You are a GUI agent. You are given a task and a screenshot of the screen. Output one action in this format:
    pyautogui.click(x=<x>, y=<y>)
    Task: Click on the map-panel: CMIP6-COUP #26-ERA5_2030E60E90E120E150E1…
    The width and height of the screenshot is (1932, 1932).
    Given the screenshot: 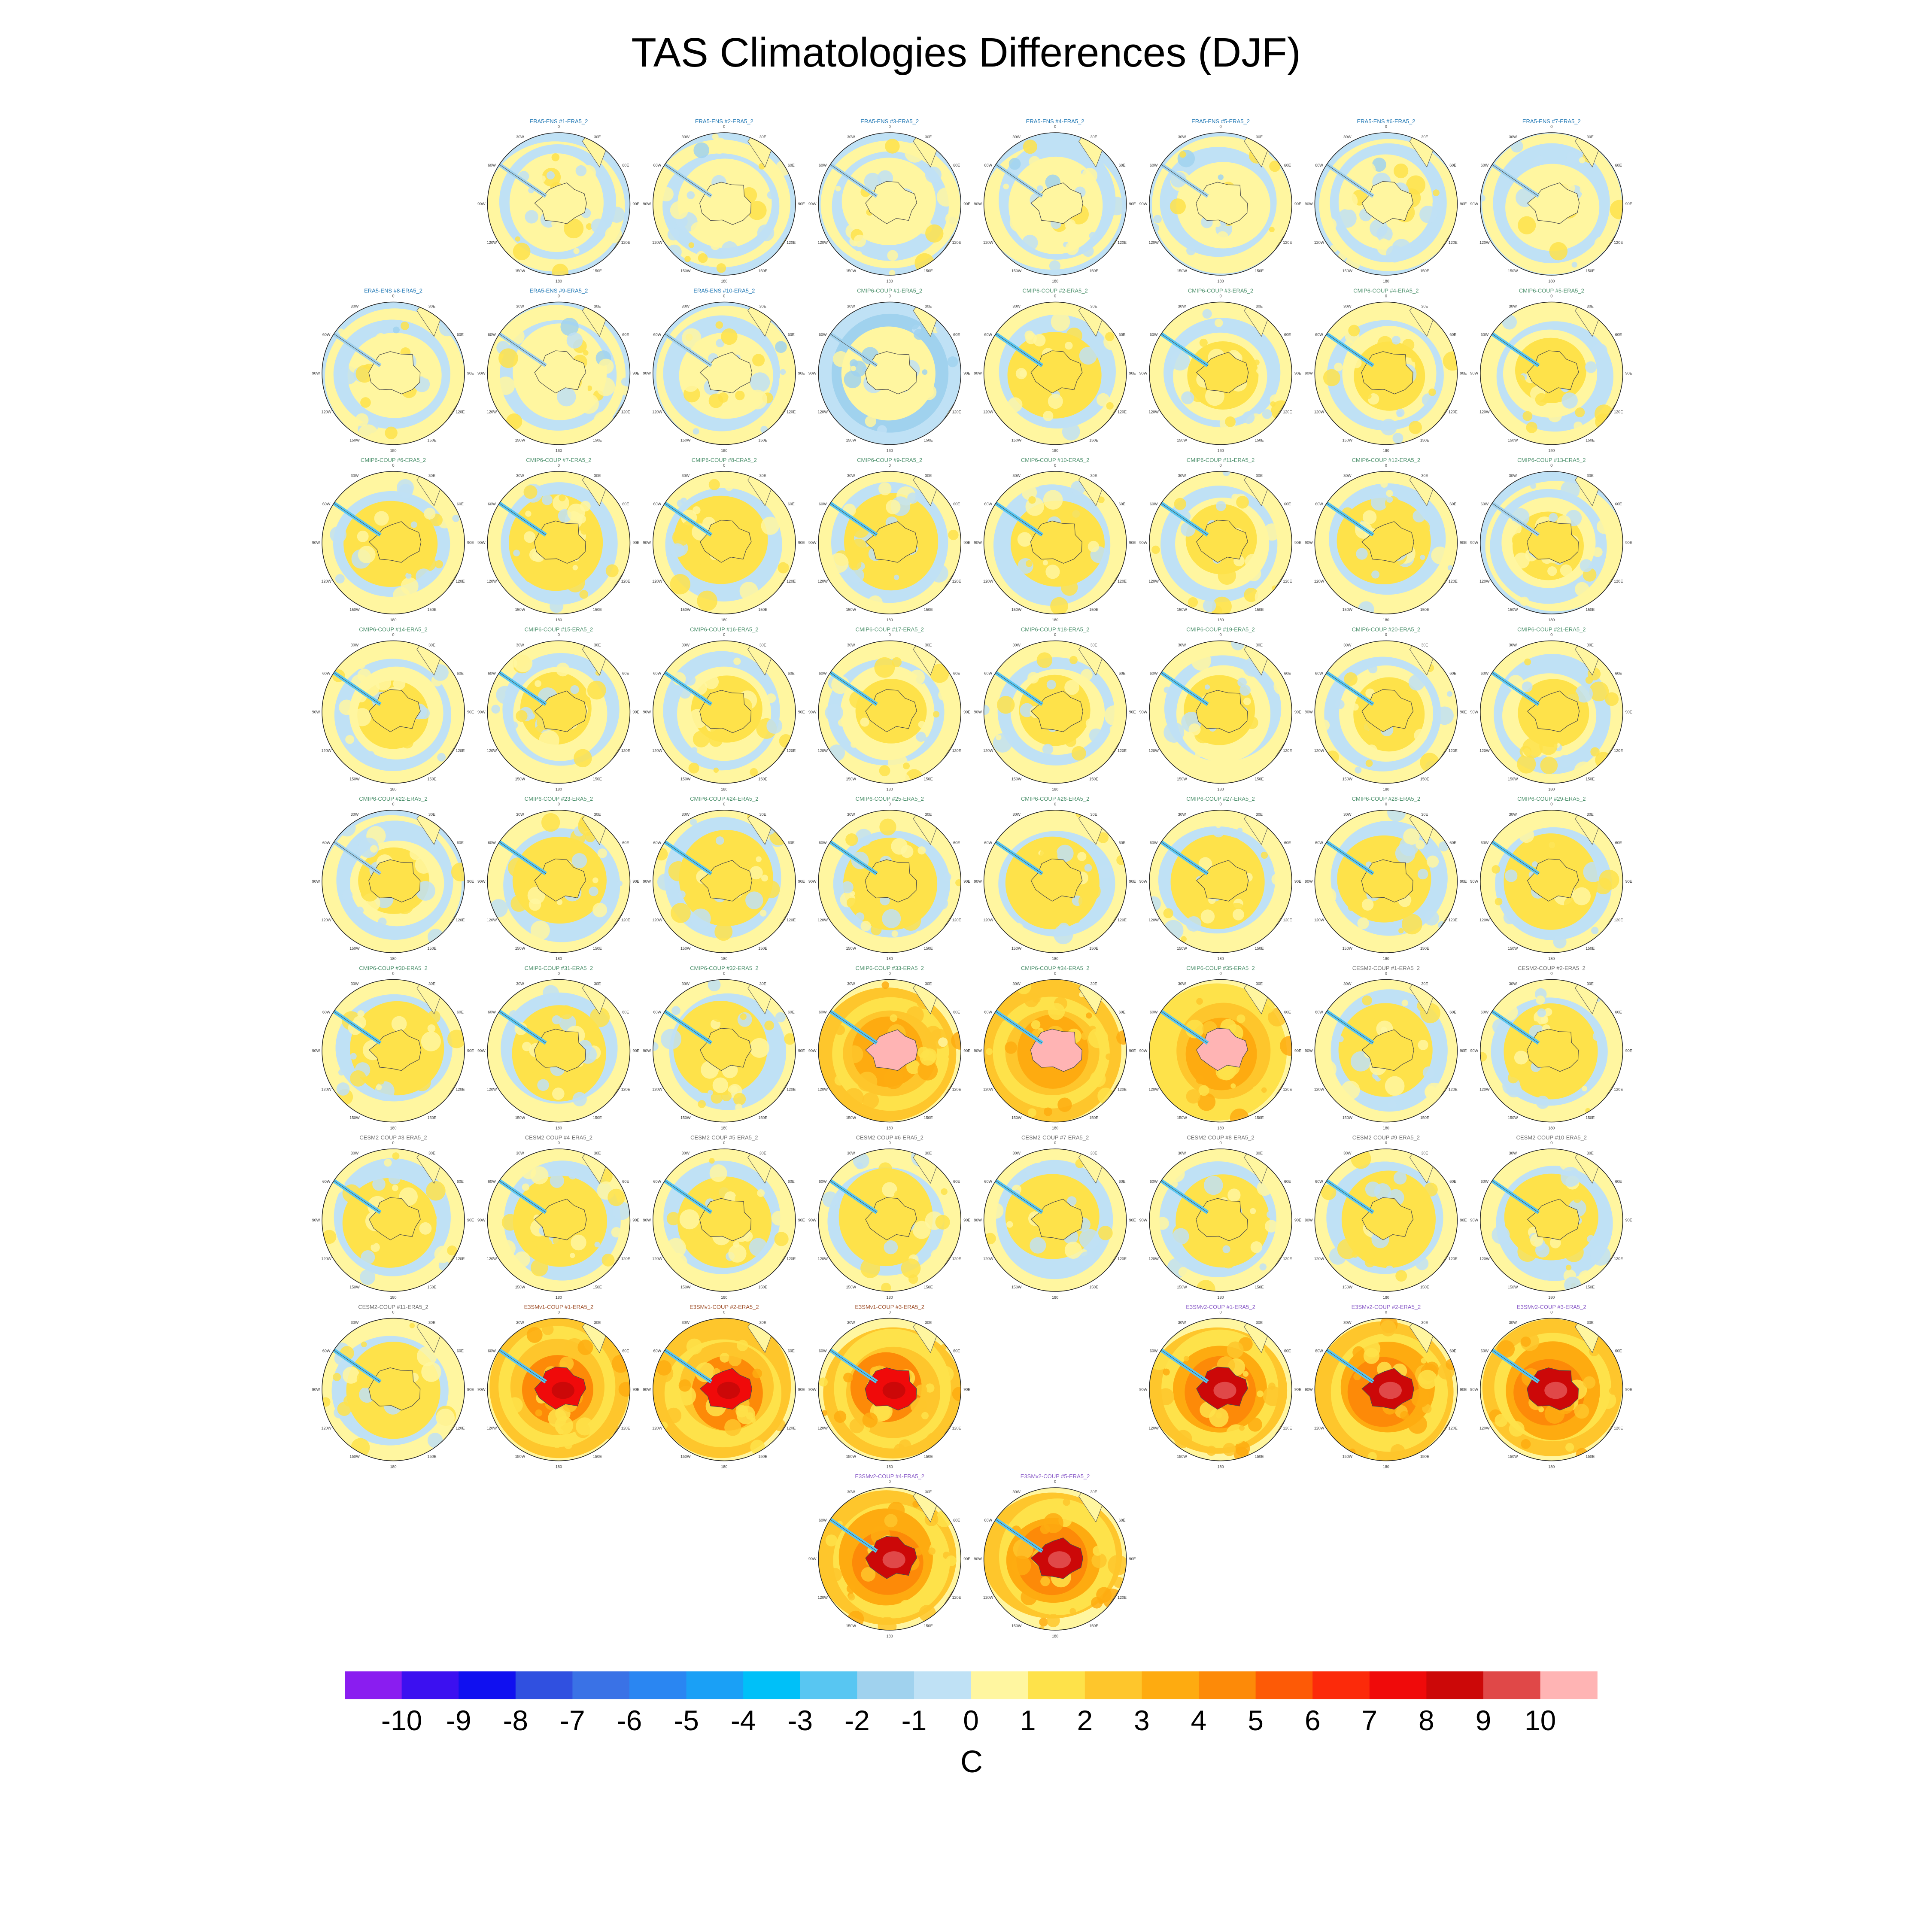 What is the action you would take?
    pyautogui.click(x=1055, y=878)
    